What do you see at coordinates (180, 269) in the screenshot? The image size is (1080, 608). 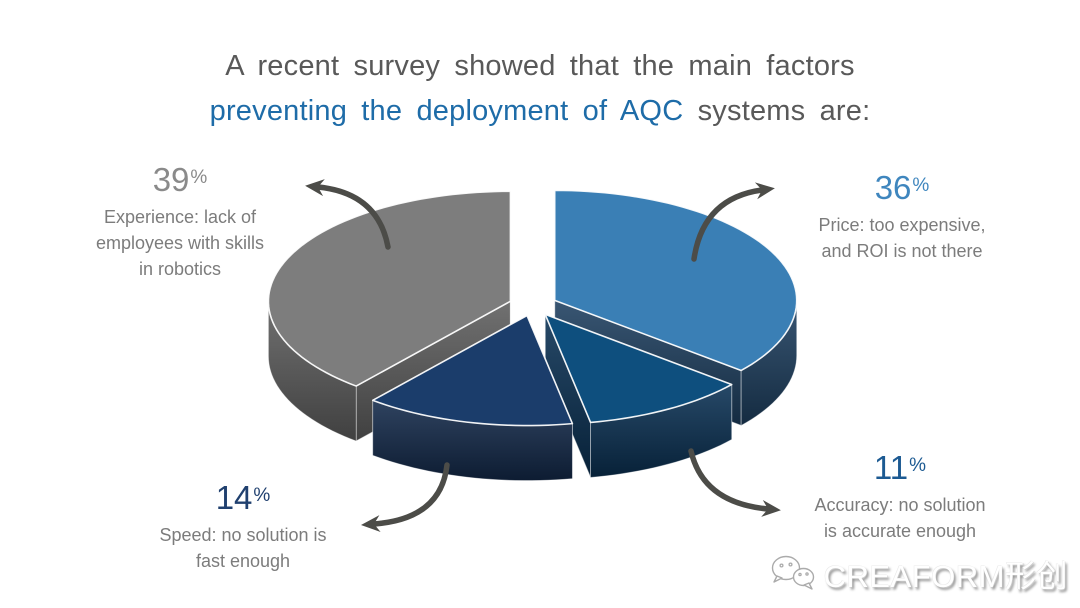 I see `description-line: in robotics` at bounding box center [180, 269].